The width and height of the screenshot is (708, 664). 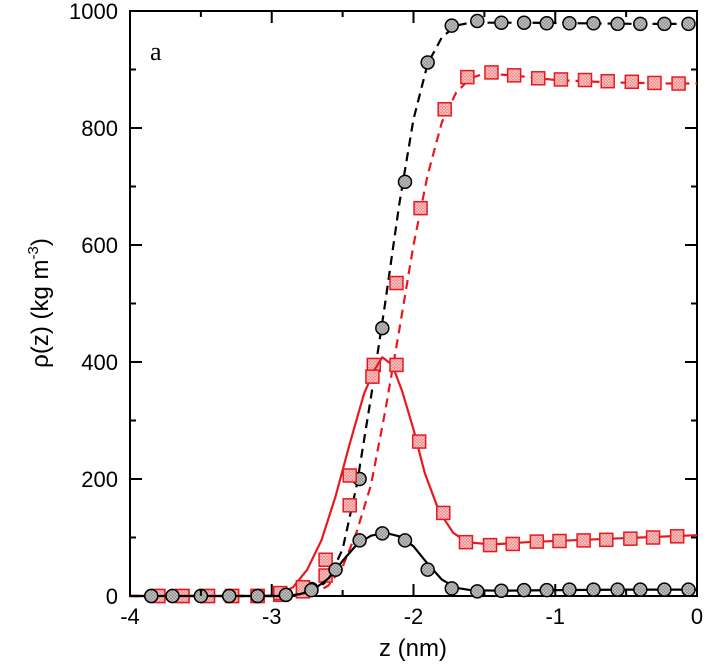 I want to click on x-tick-label: -4, so click(x=130, y=616).